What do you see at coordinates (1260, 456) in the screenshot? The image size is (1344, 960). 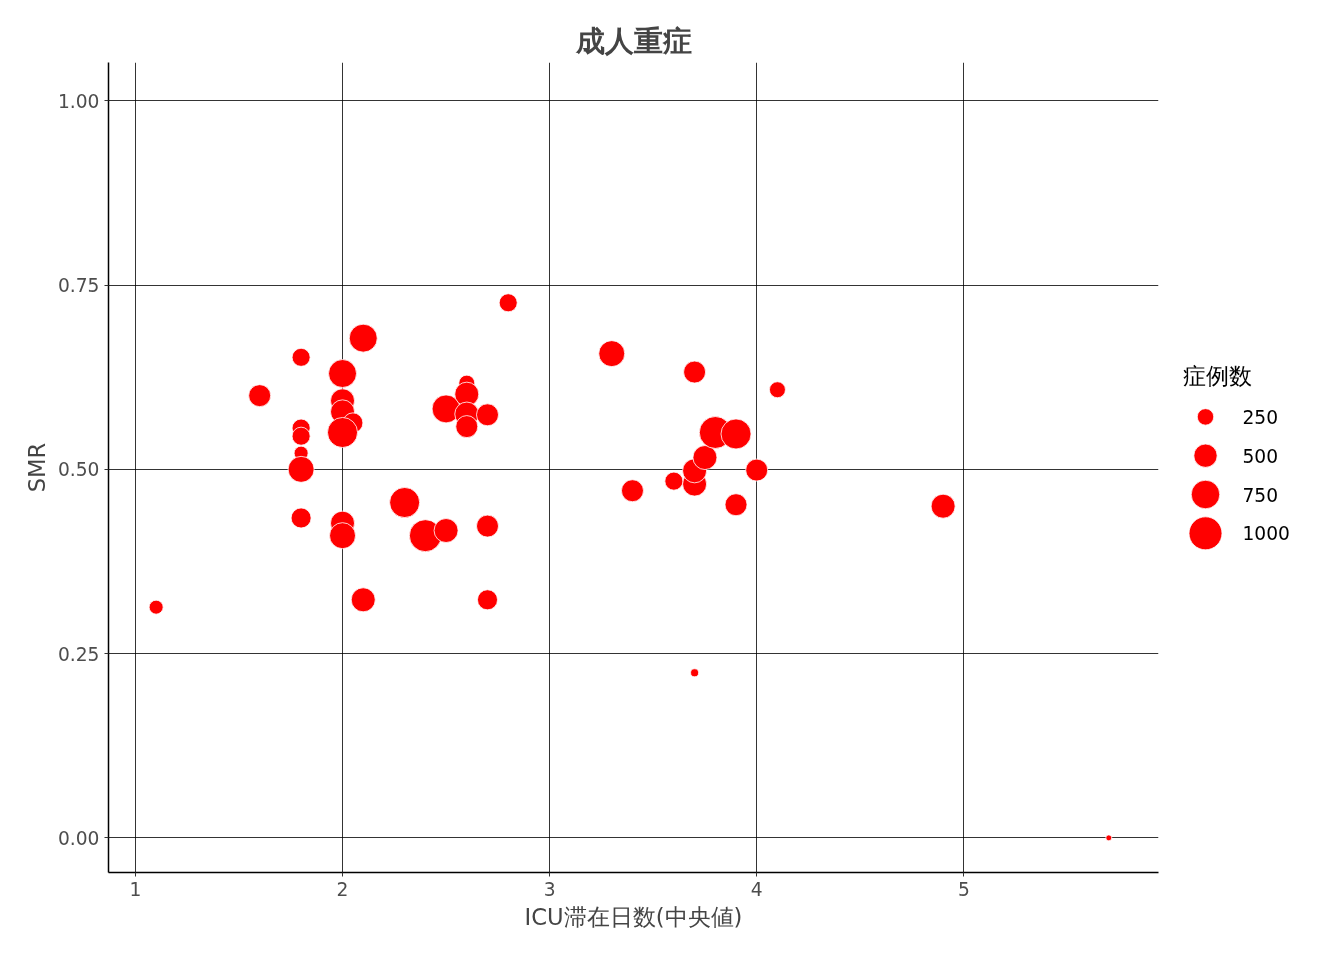 I see `legend-label: 500` at bounding box center [1260, 456].